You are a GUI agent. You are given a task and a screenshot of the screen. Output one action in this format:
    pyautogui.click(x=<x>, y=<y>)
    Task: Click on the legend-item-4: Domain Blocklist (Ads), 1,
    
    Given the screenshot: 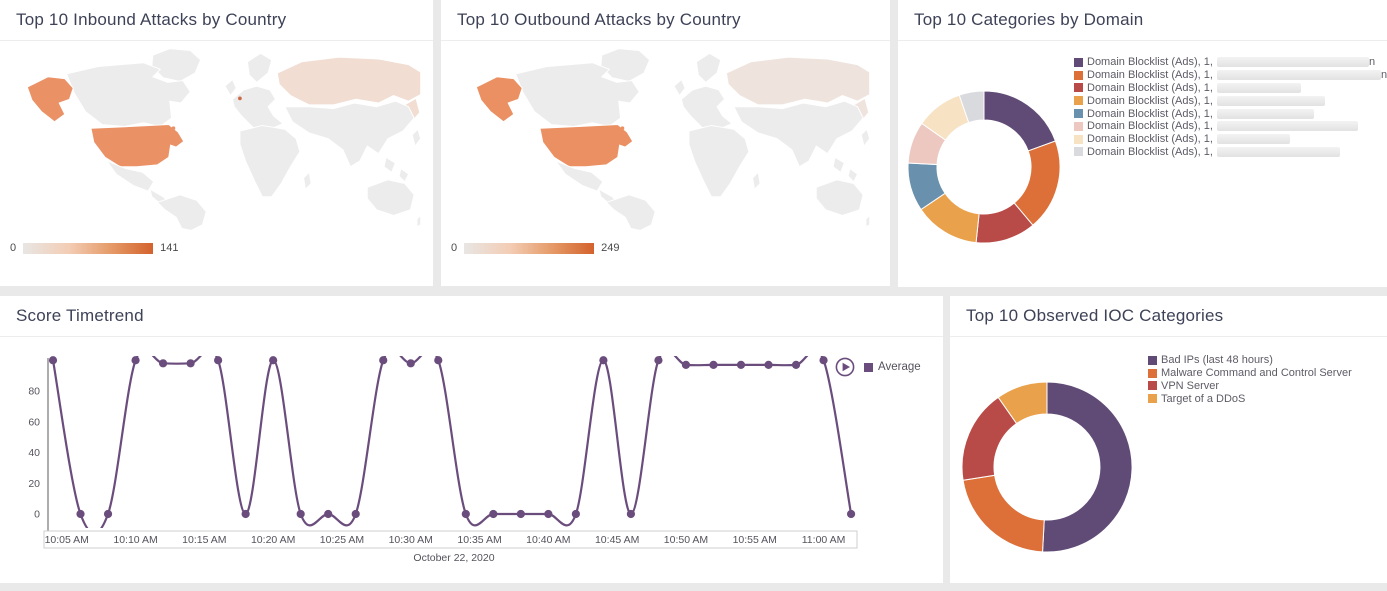 What is the action you would take?
    pyautogui.click(x=1230, y=113)
    